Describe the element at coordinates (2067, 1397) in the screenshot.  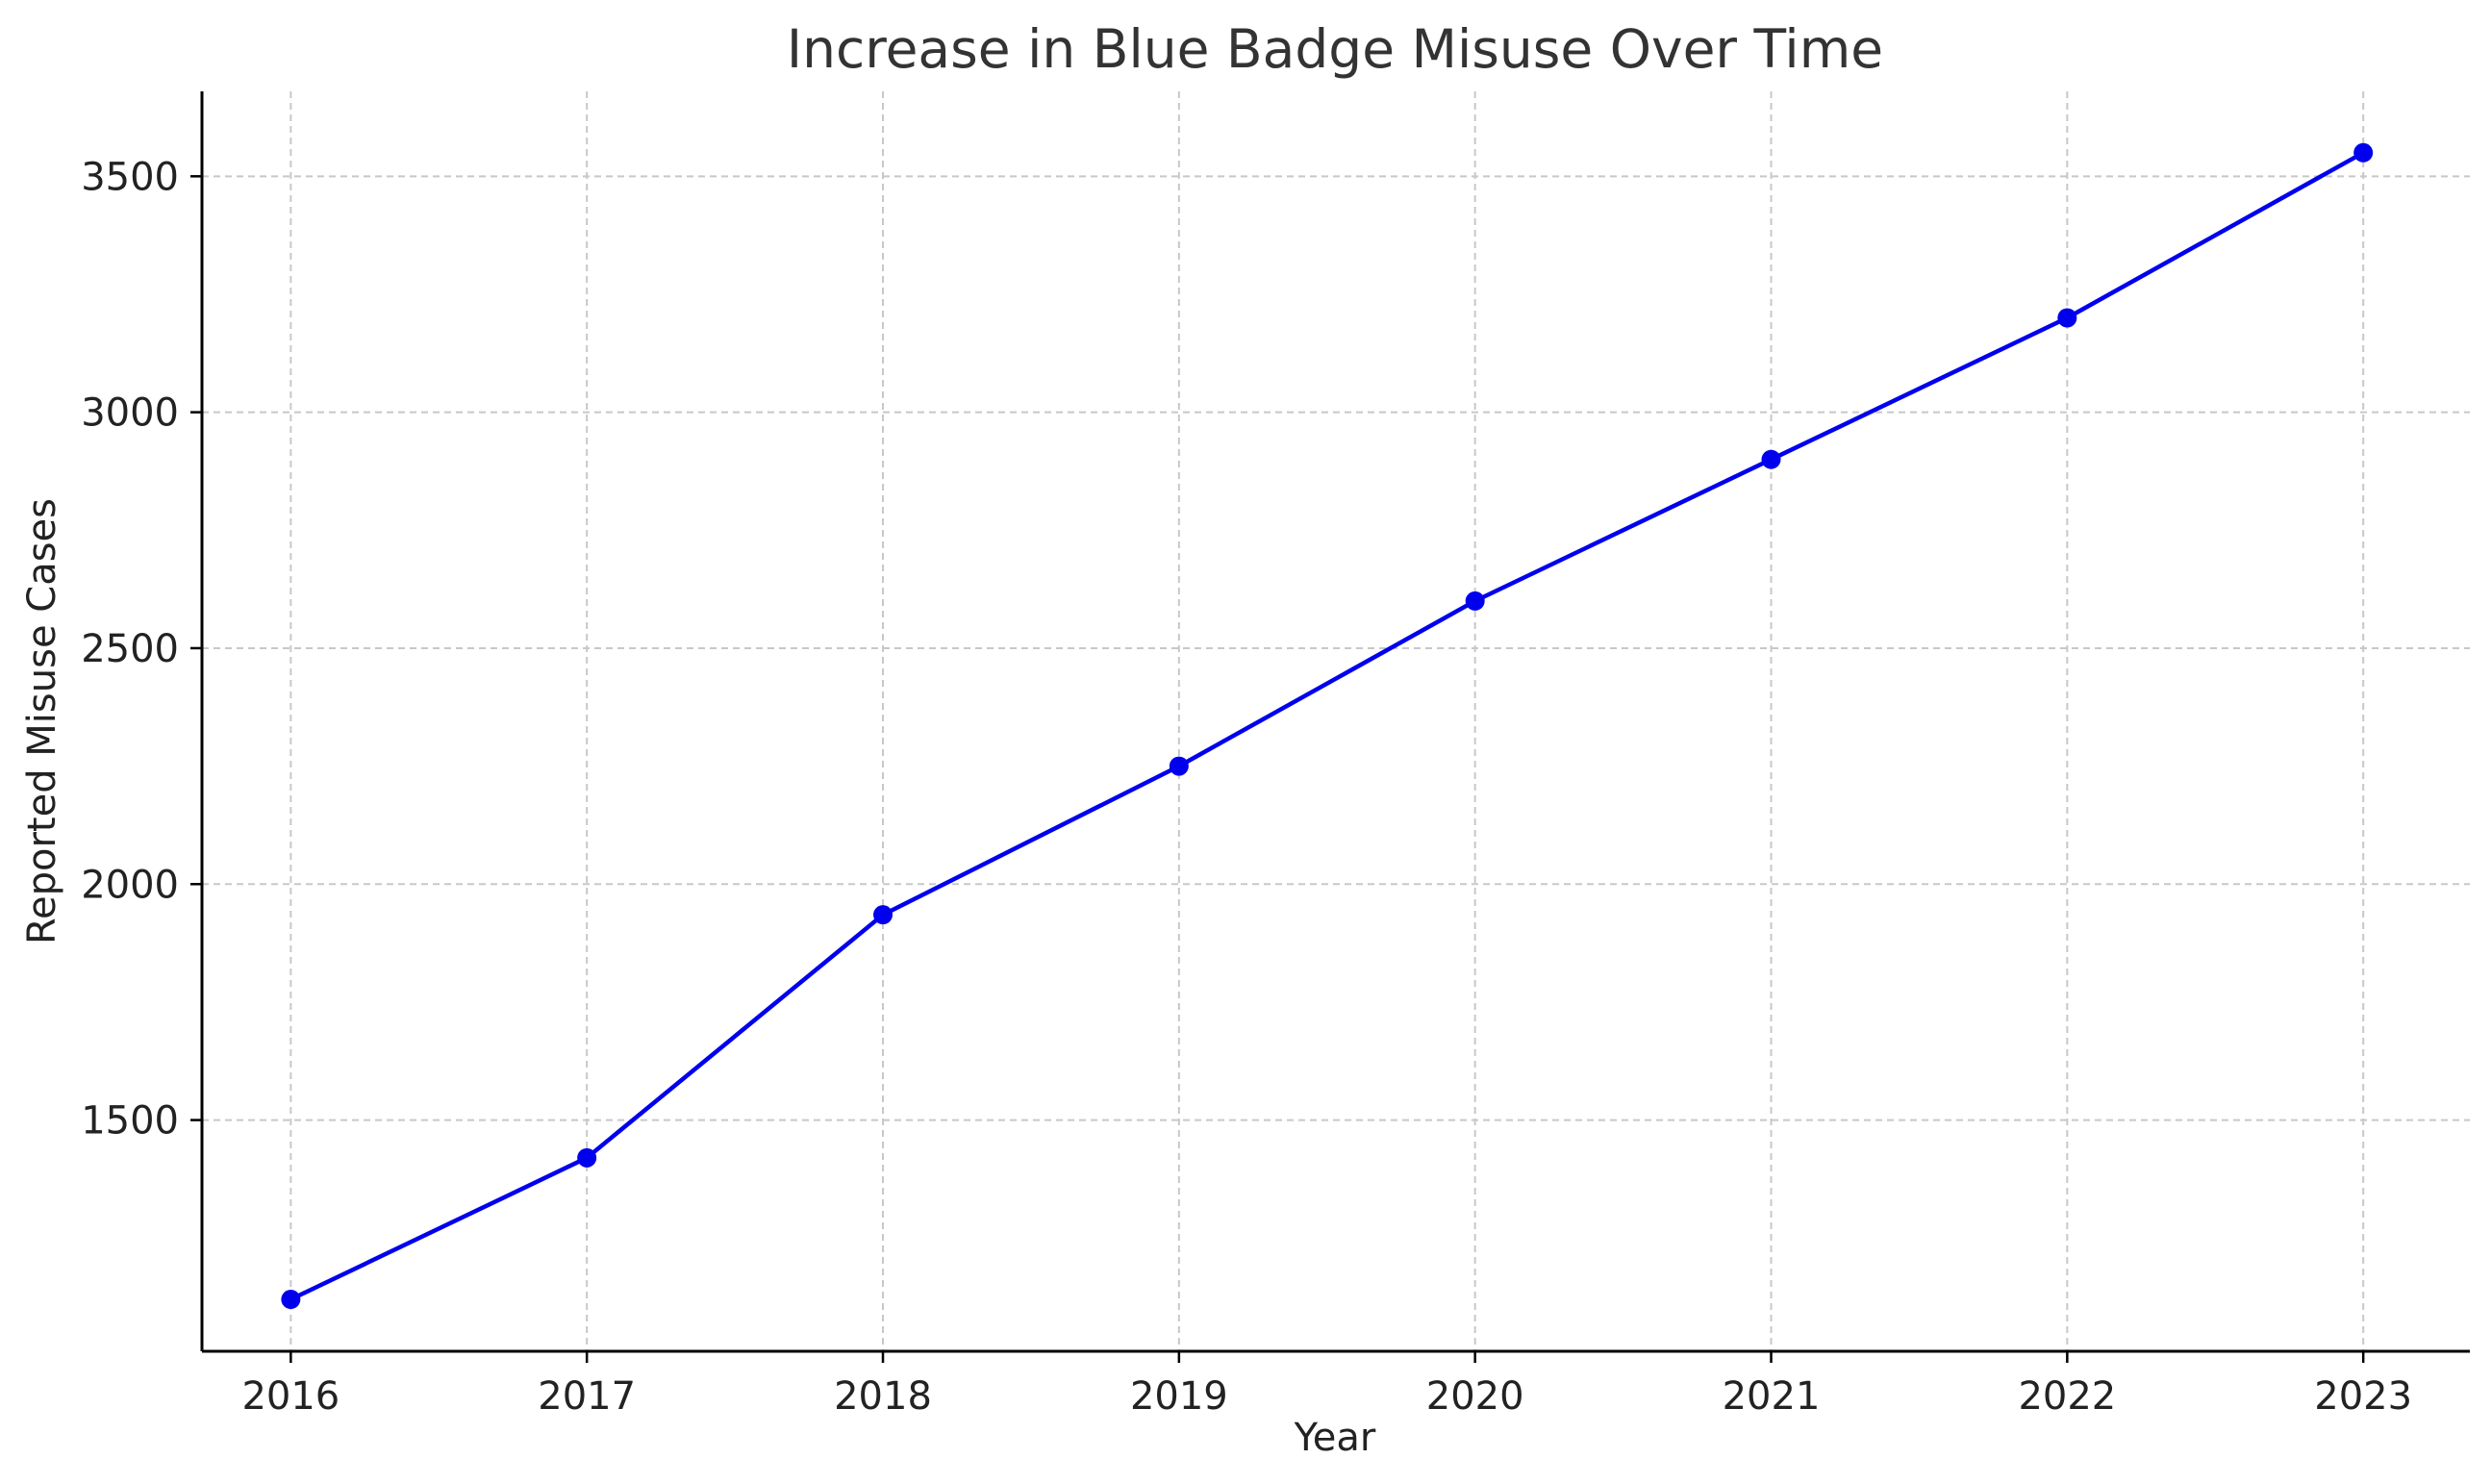
I see `x-tick-label: 2022` at that location.